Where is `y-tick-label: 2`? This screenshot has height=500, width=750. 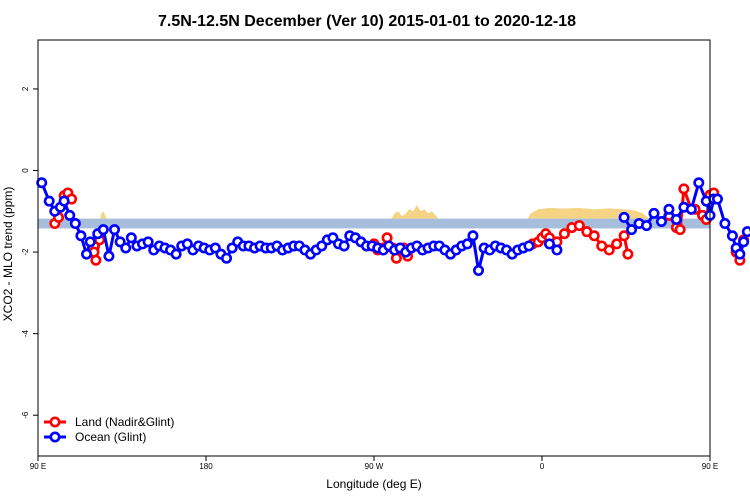
y-tick-label: 2 is located at coordinates (25, 88).